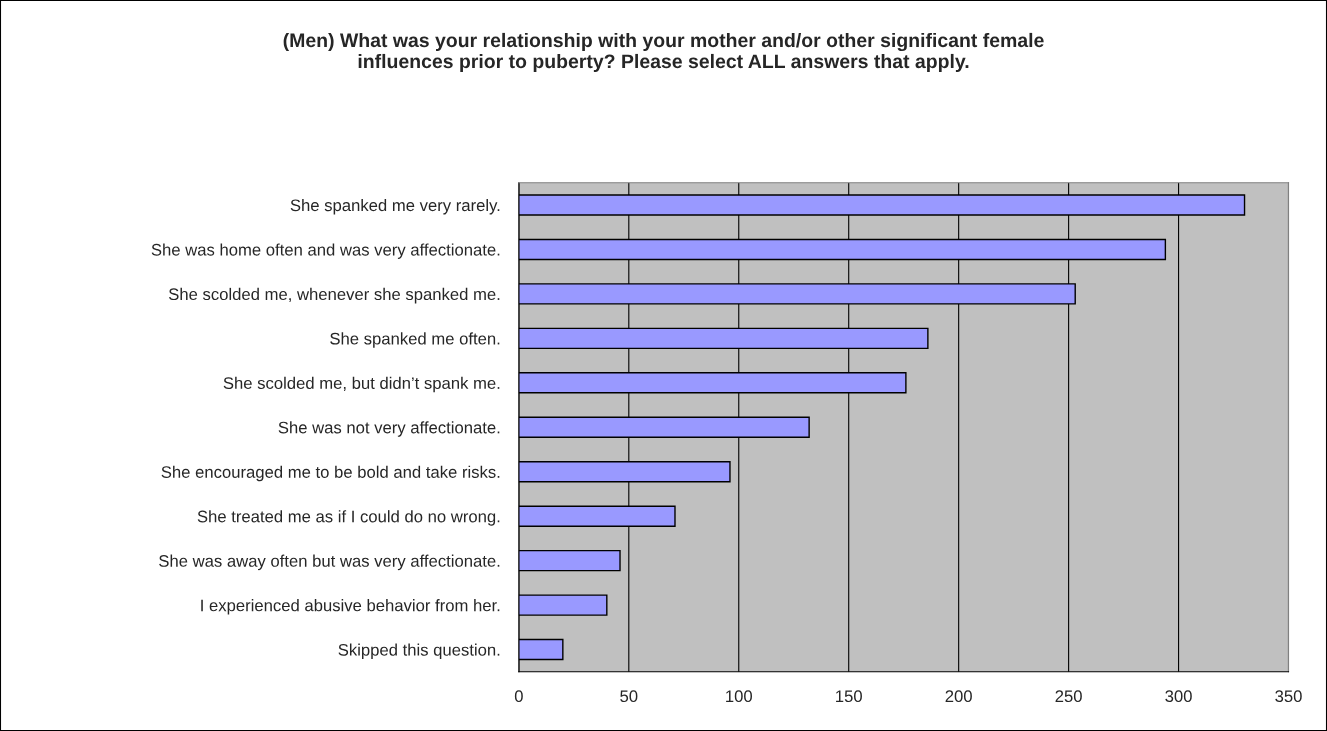  What do you see at coordinates (361, 384) in the screenshot?
I see `y-tick-label: She scolded me, but didn’t spank me.` at bounding box center [361, 384].